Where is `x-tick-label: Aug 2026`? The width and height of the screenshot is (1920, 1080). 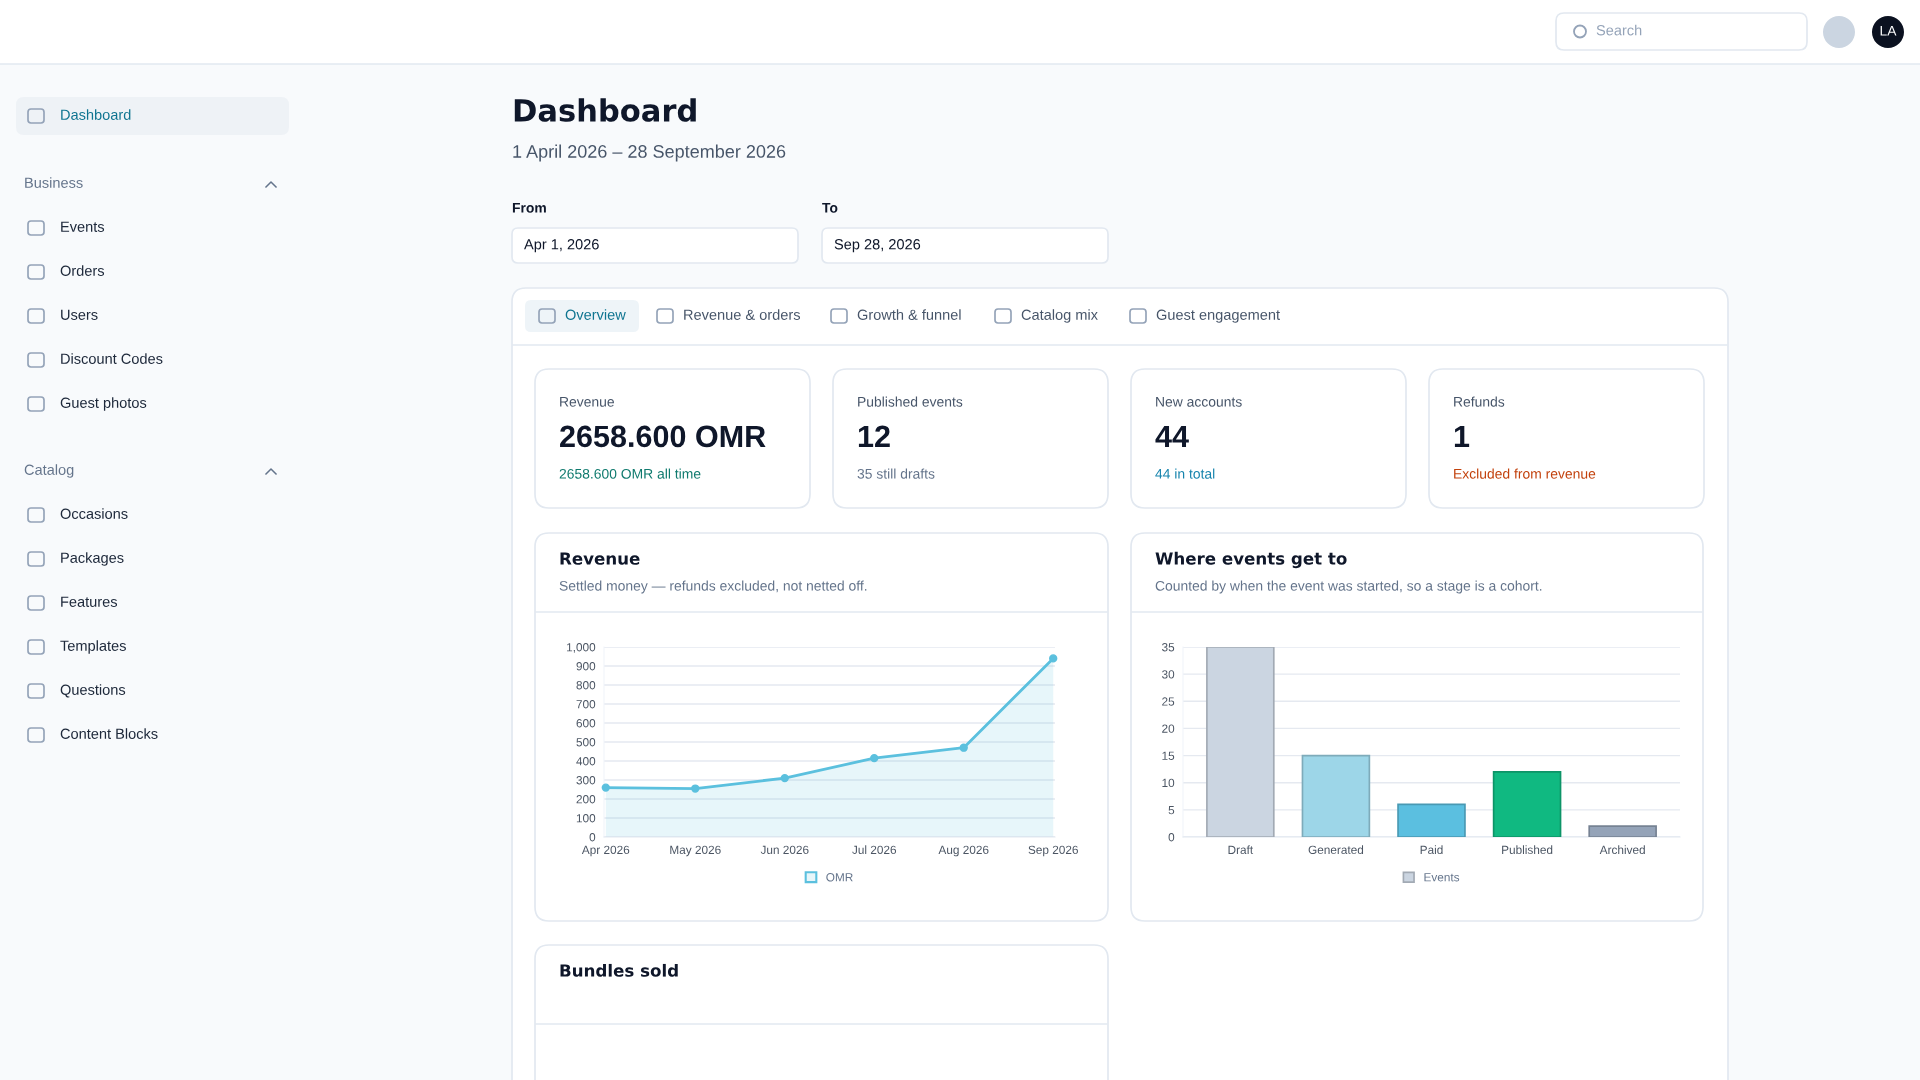 x-tick-label: Aug 2026 is located at coordinates (963, 851).